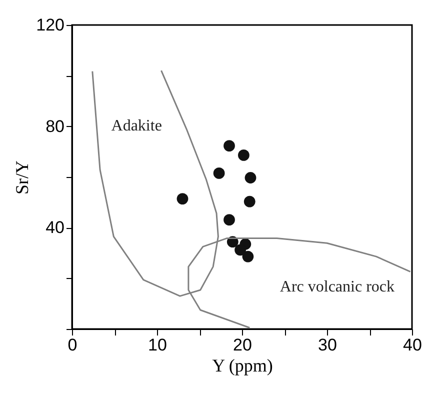  What do you see at coordinates (412, 345) in the screenshot?
I see `x-tick-label: 40` at bounding box center [412, 345].